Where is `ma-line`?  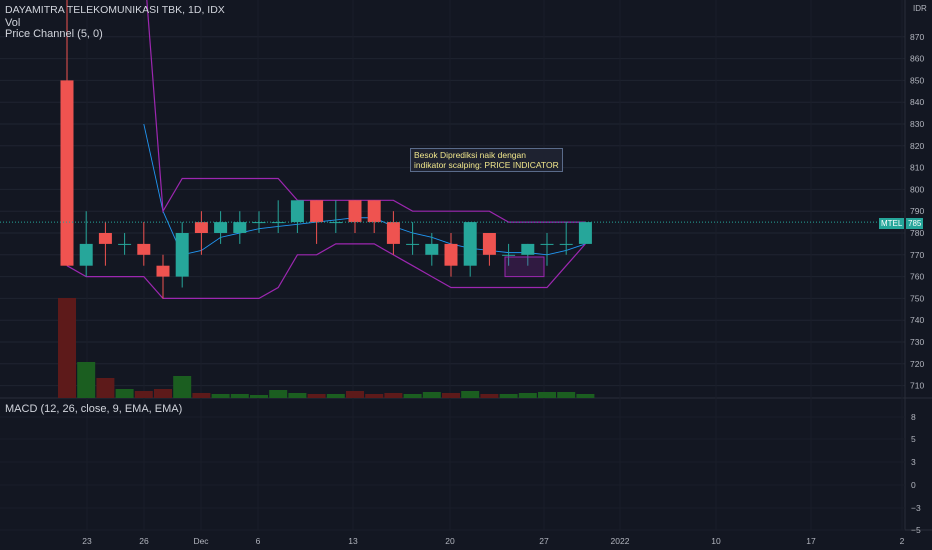 ma-line is located at coordinates (364, 189).